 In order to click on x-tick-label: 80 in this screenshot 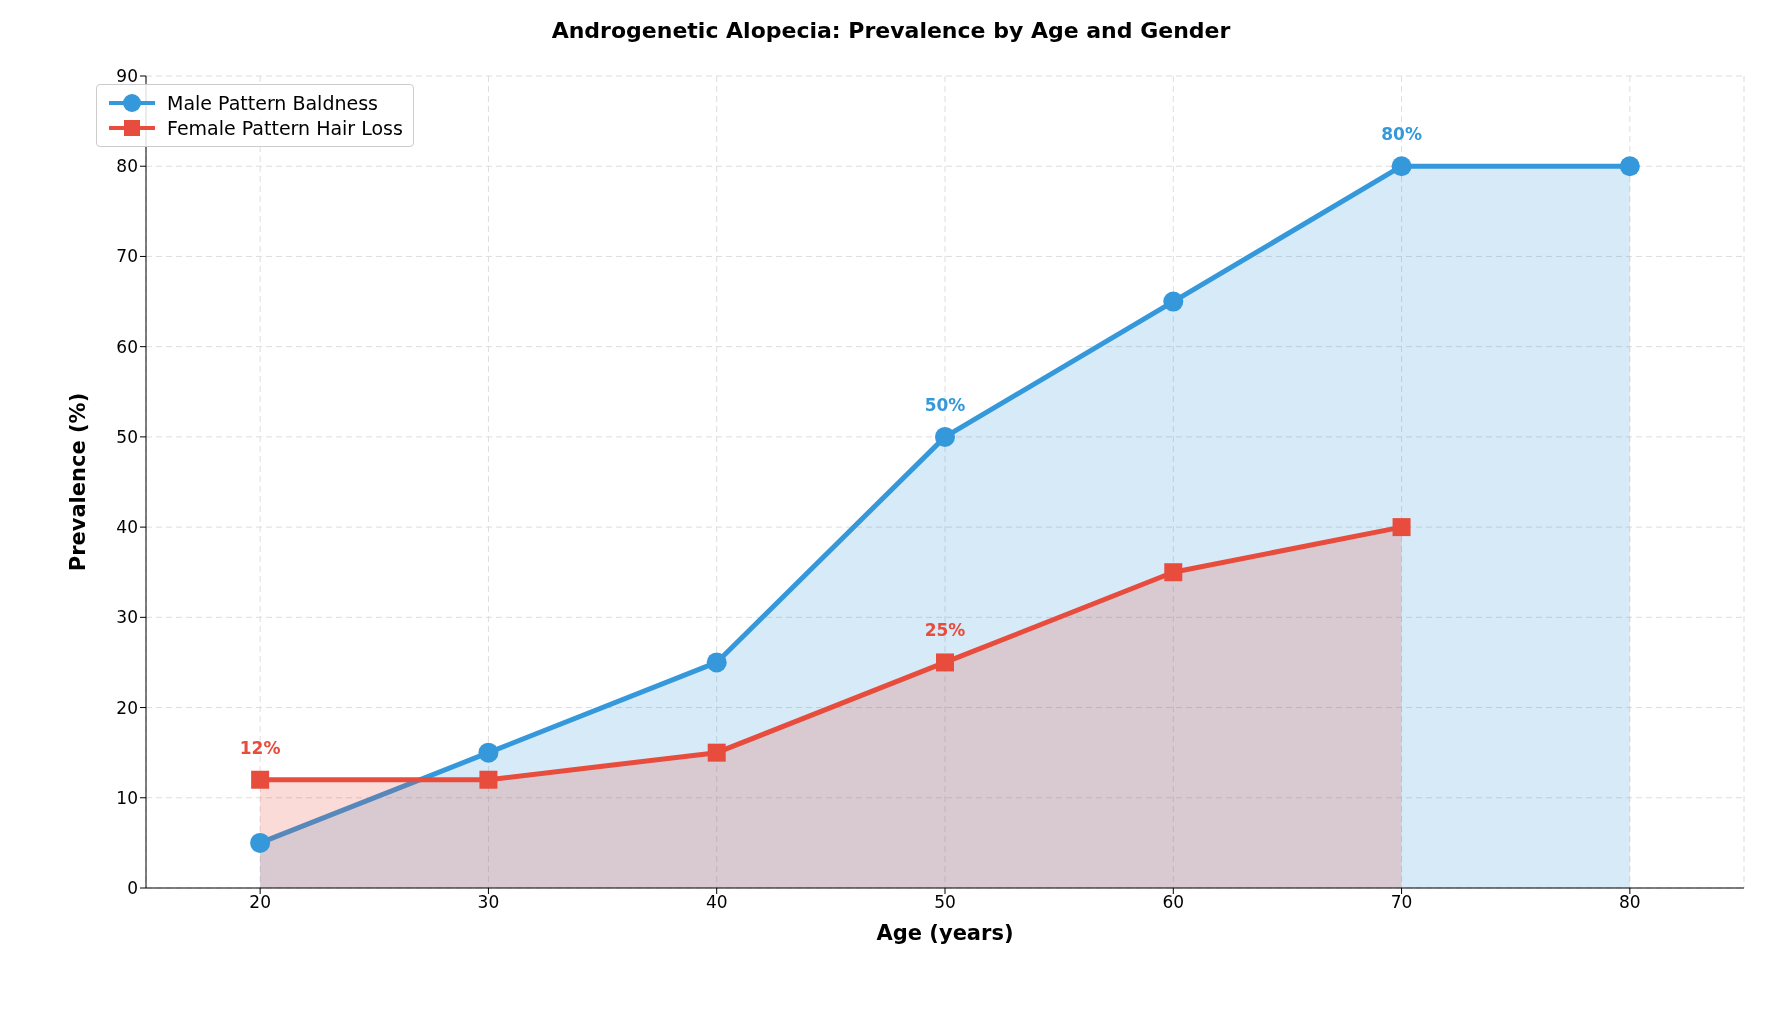, I will do `click(1630, 902)`.